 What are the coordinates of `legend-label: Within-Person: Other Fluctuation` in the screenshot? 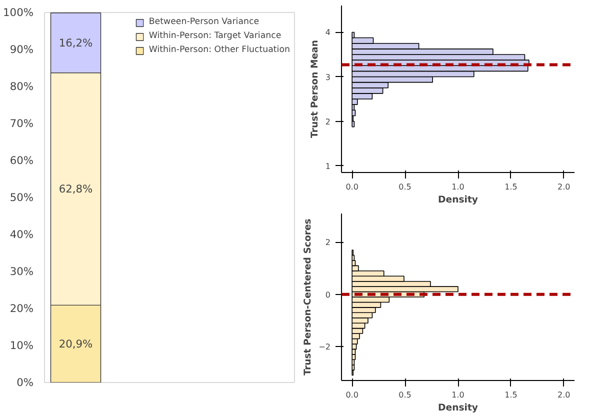 It's located at (219, 50).